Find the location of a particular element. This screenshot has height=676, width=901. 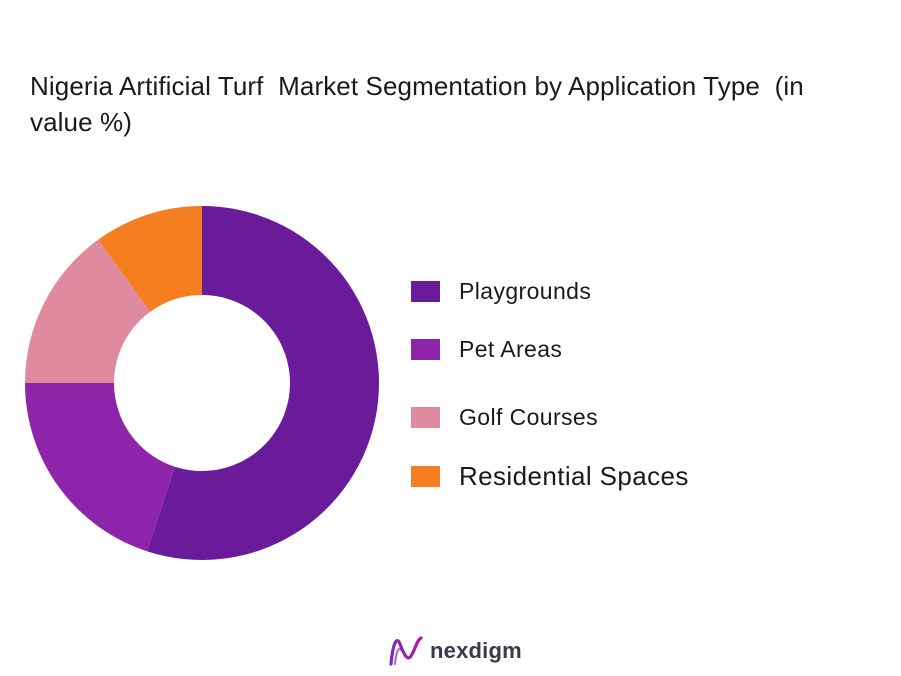

legend-swatch-residential-spaces is located at coordinates (425, 476).